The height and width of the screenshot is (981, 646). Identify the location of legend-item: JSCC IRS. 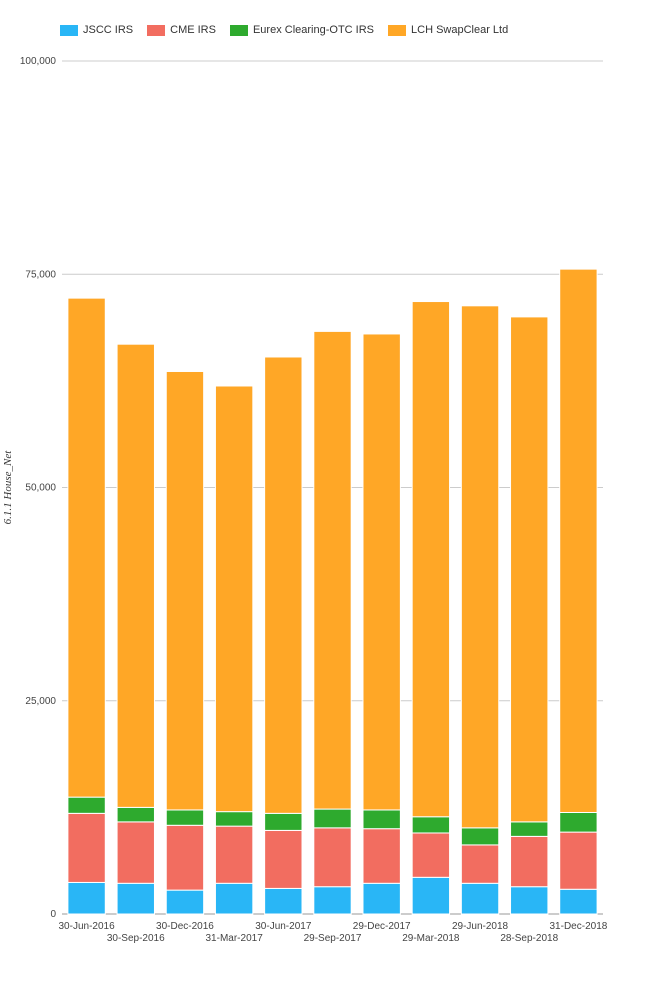
(96, 30).